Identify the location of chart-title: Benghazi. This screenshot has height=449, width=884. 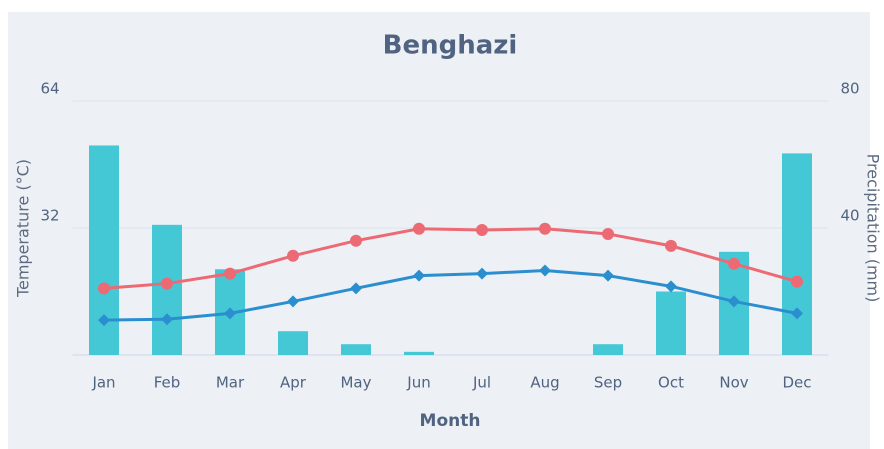
(450, 46).